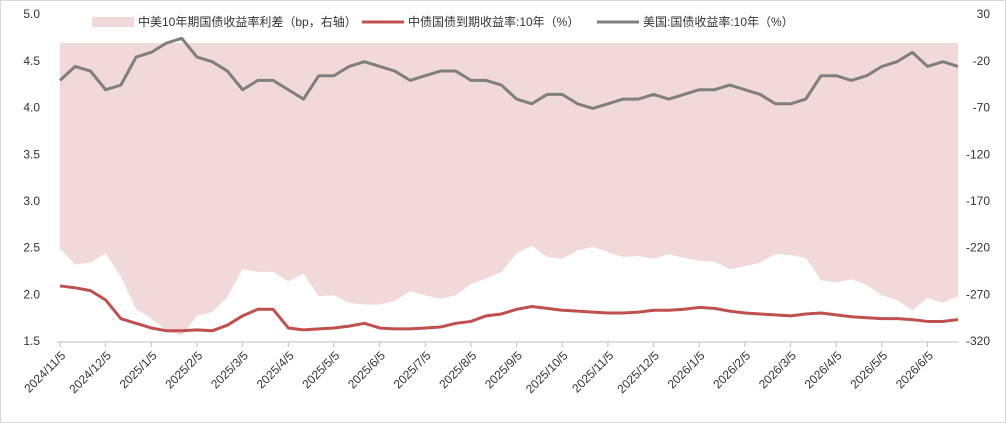 This screenshot has width=1006, height=423. I want to click on y2-tick-label: -70, so click(982, 108).